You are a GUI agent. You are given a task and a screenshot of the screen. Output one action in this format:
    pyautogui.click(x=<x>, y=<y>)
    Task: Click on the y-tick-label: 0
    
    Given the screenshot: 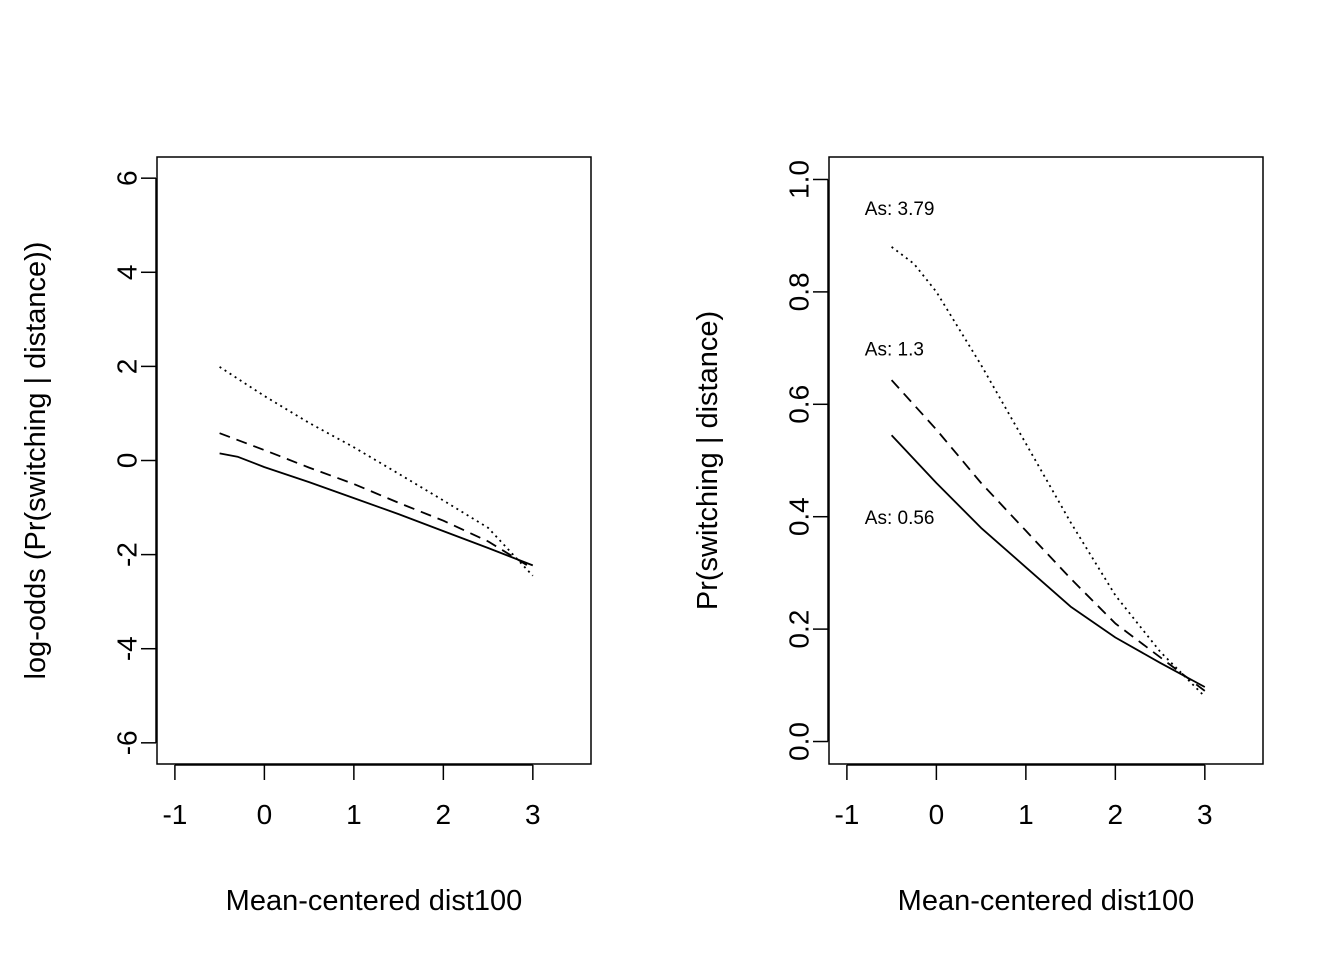 What is the action you would take?
    pyautogui.click(x=127, y=461)
    